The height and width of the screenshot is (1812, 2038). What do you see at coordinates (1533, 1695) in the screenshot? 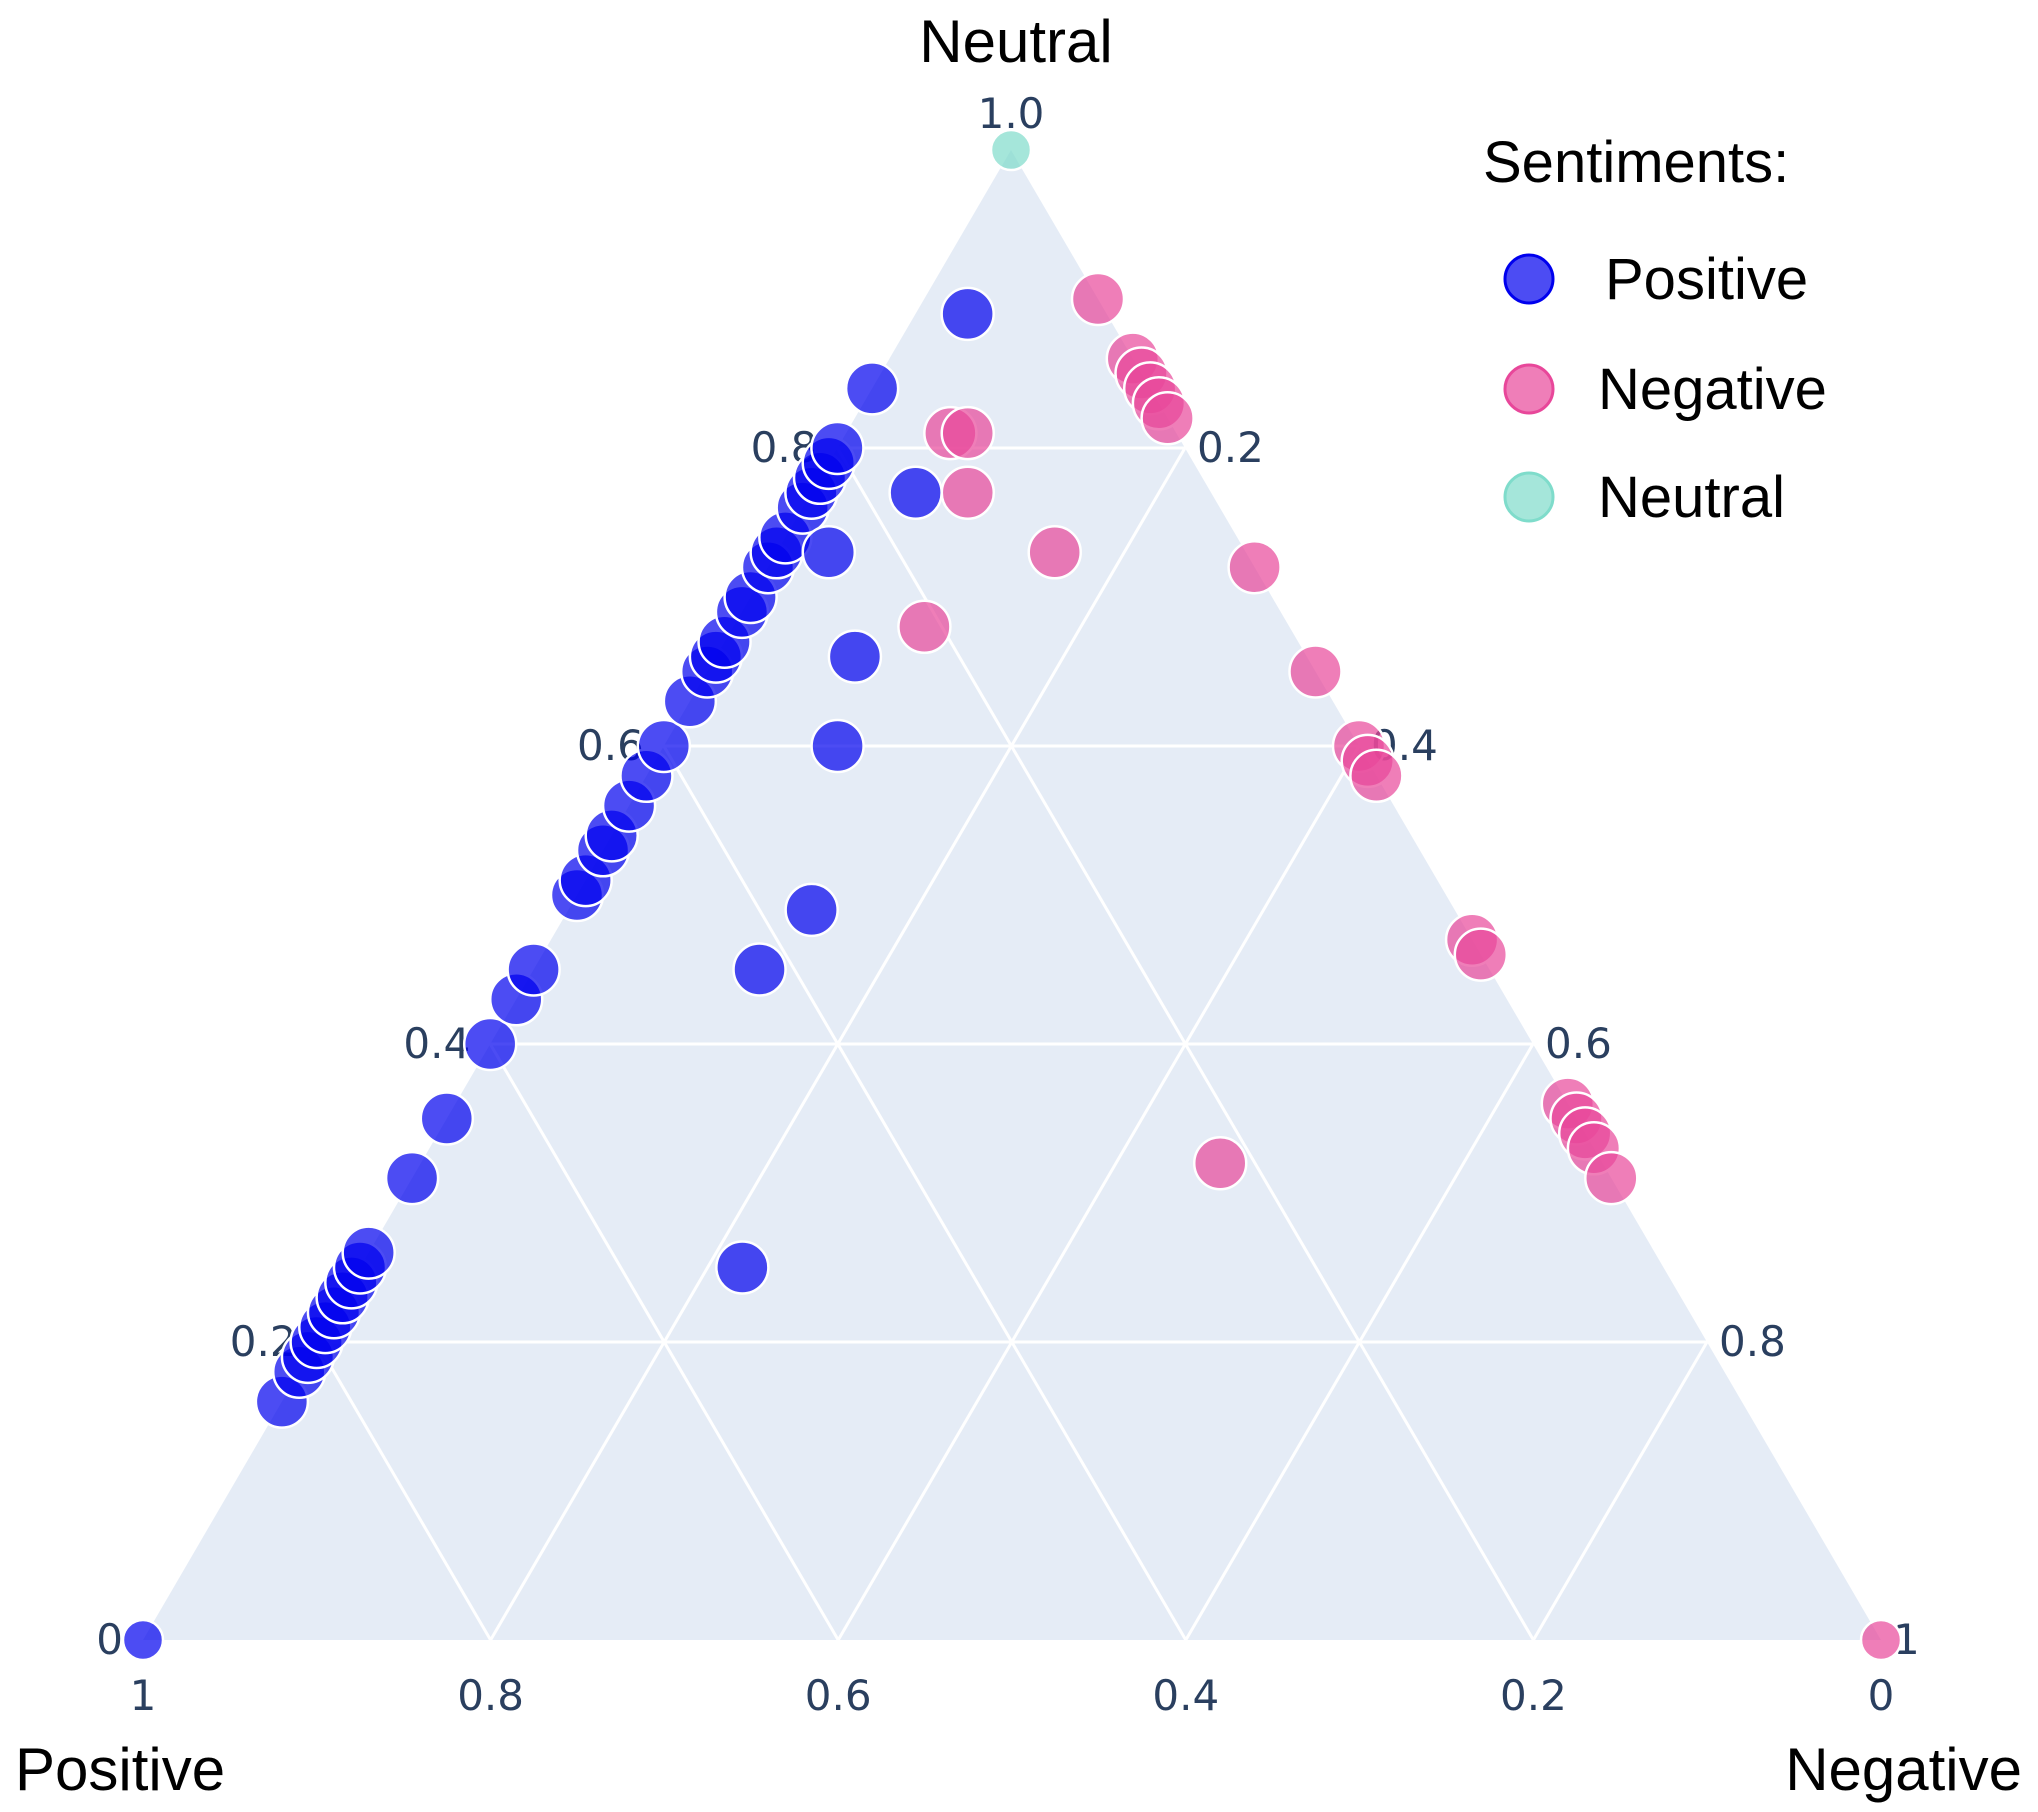
I see `tick-label-positive: 0.2` at bounding box center [1533, 1695].